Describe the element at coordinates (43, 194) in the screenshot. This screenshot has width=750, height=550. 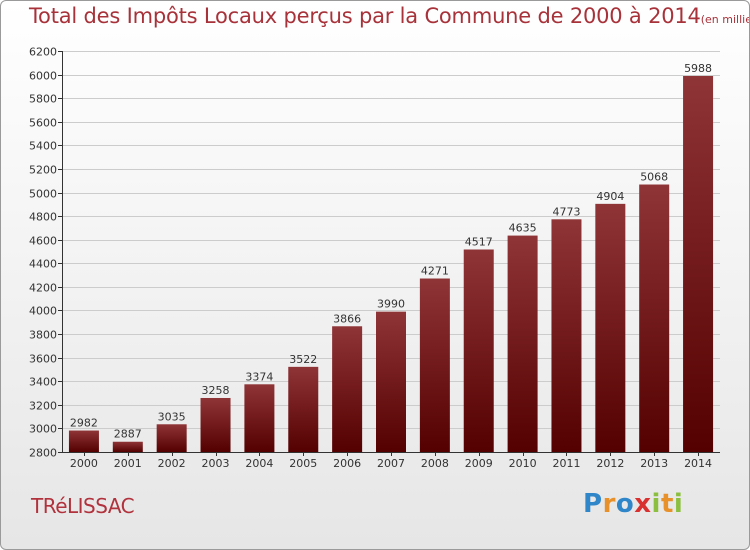
I see `y-tick-label: 5000` at that location.